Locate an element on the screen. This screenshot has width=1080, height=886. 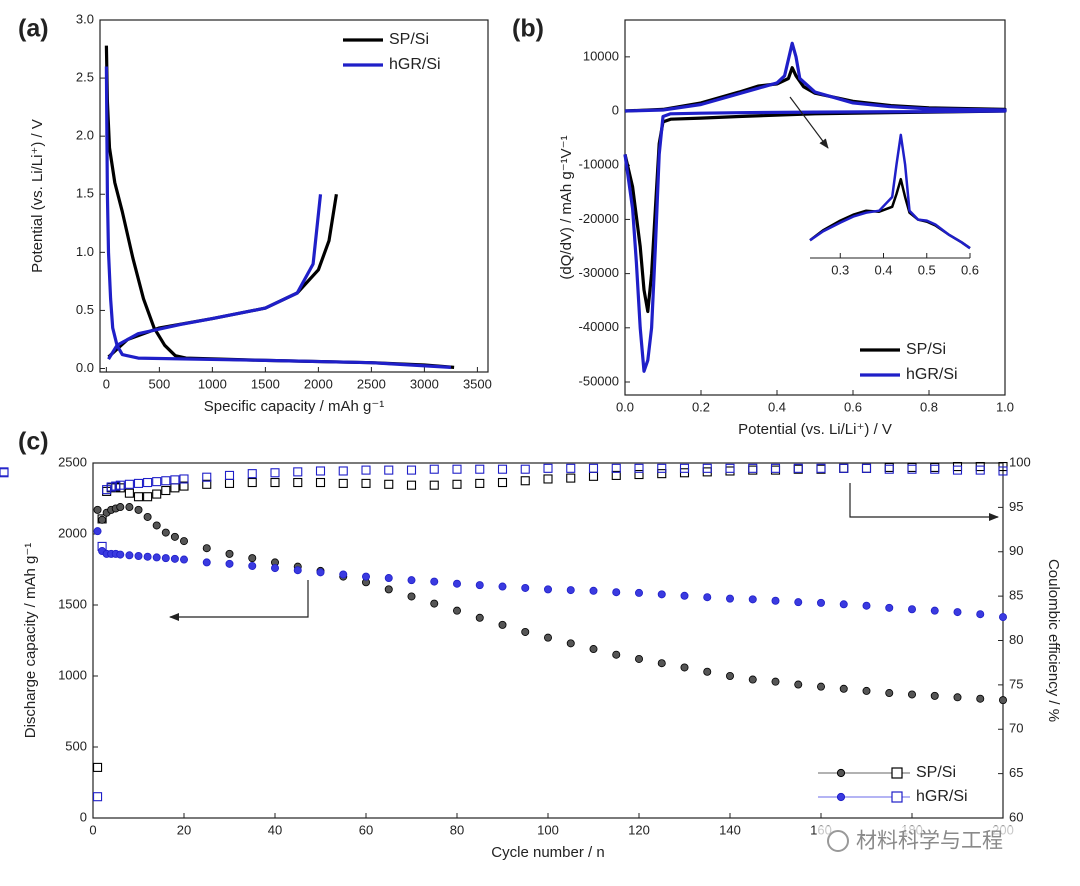
legend-square is located at coordinates (897, 797).